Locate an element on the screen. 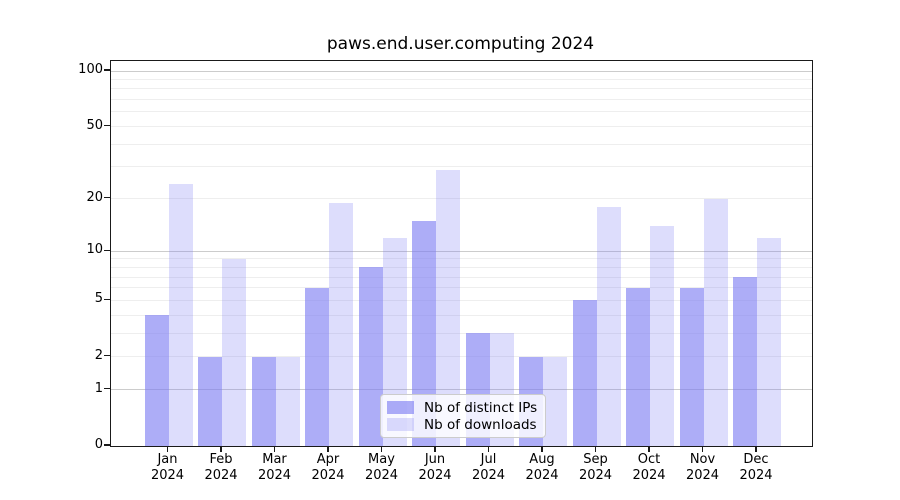 The width and height of the screenshot is (900, 500). bar-downloads-dec is located at coordinates (769, 341).